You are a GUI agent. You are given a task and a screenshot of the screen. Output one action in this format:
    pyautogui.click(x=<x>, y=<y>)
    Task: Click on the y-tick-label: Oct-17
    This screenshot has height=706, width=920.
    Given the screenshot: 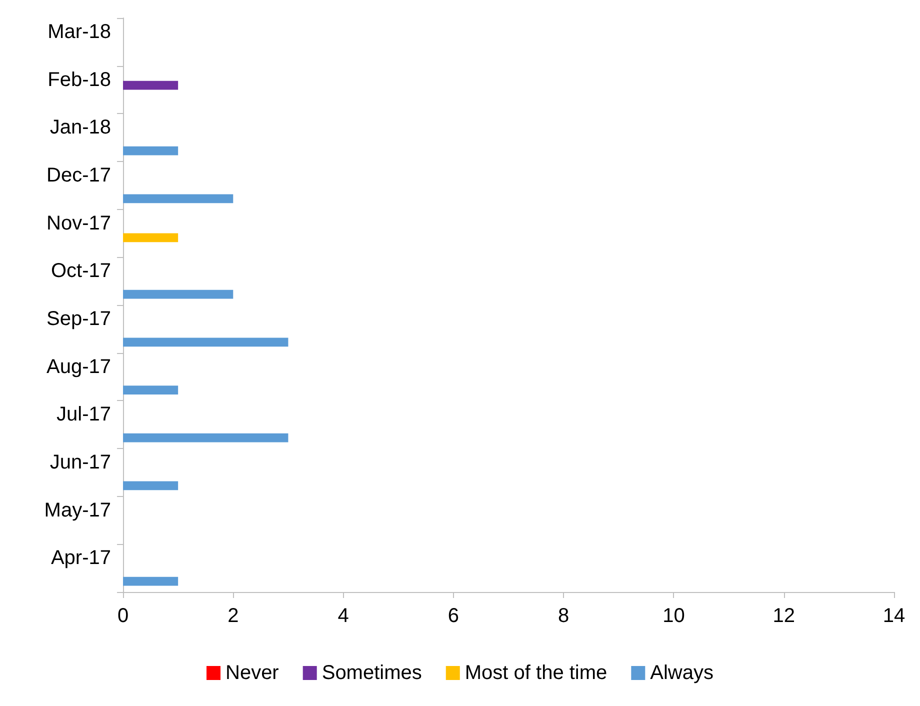 What is the action you would take?
    pyautogui.click(x=80, y=271)
    